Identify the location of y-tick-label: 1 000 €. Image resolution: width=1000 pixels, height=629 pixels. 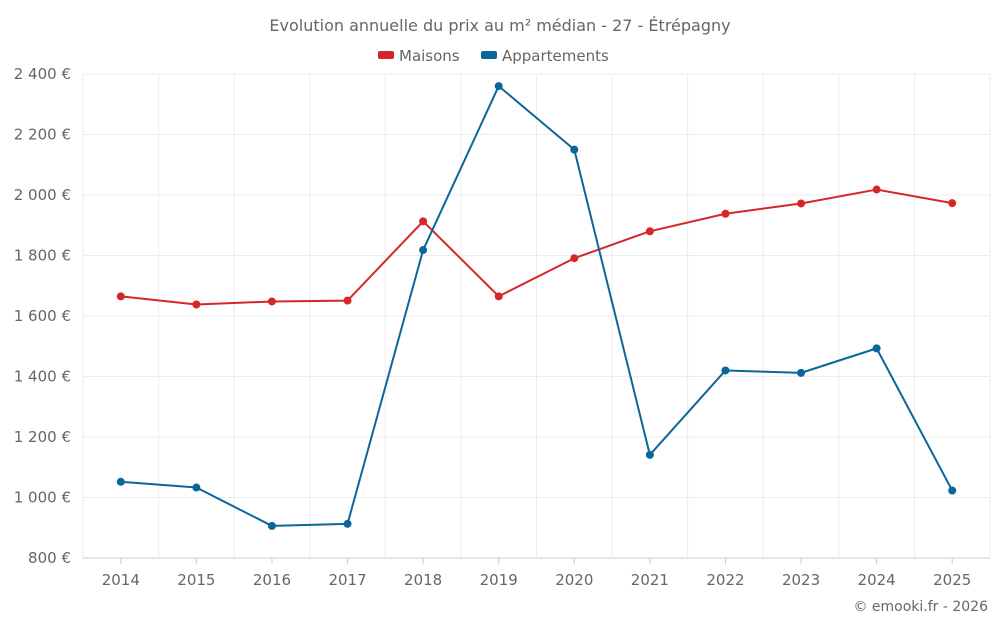
(42, 498).